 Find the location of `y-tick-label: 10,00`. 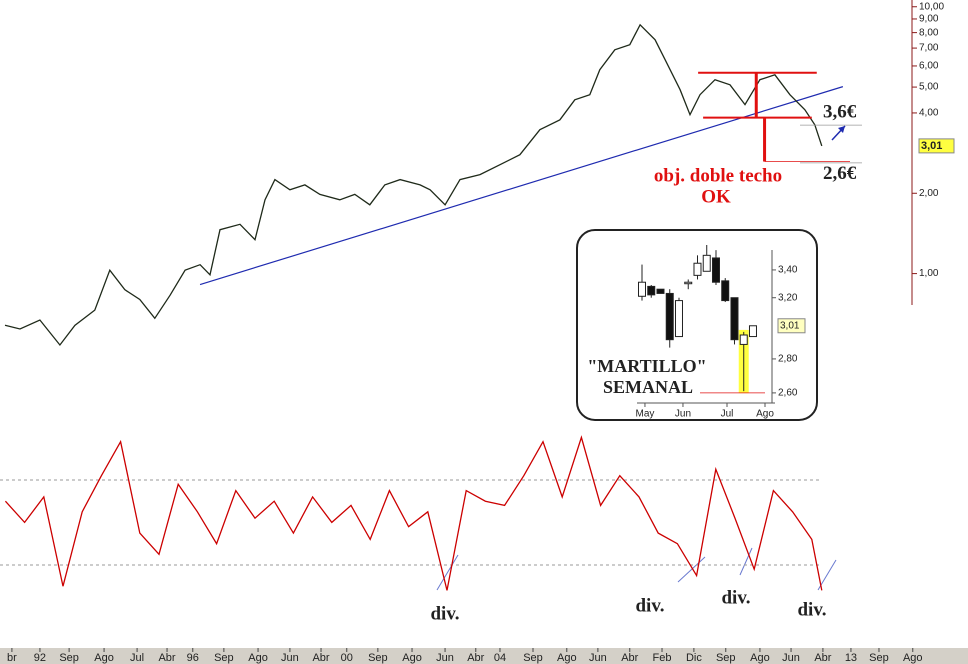

y-tick-label: 10,00 is located at coordinates (931, 6).